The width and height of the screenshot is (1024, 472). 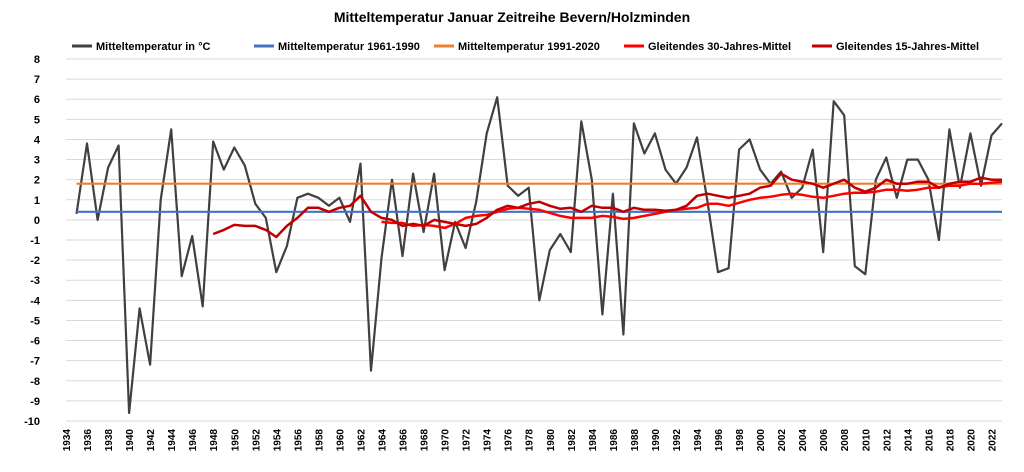 I want to click on x-tick-label: 1938, so click(x=109, y=440).